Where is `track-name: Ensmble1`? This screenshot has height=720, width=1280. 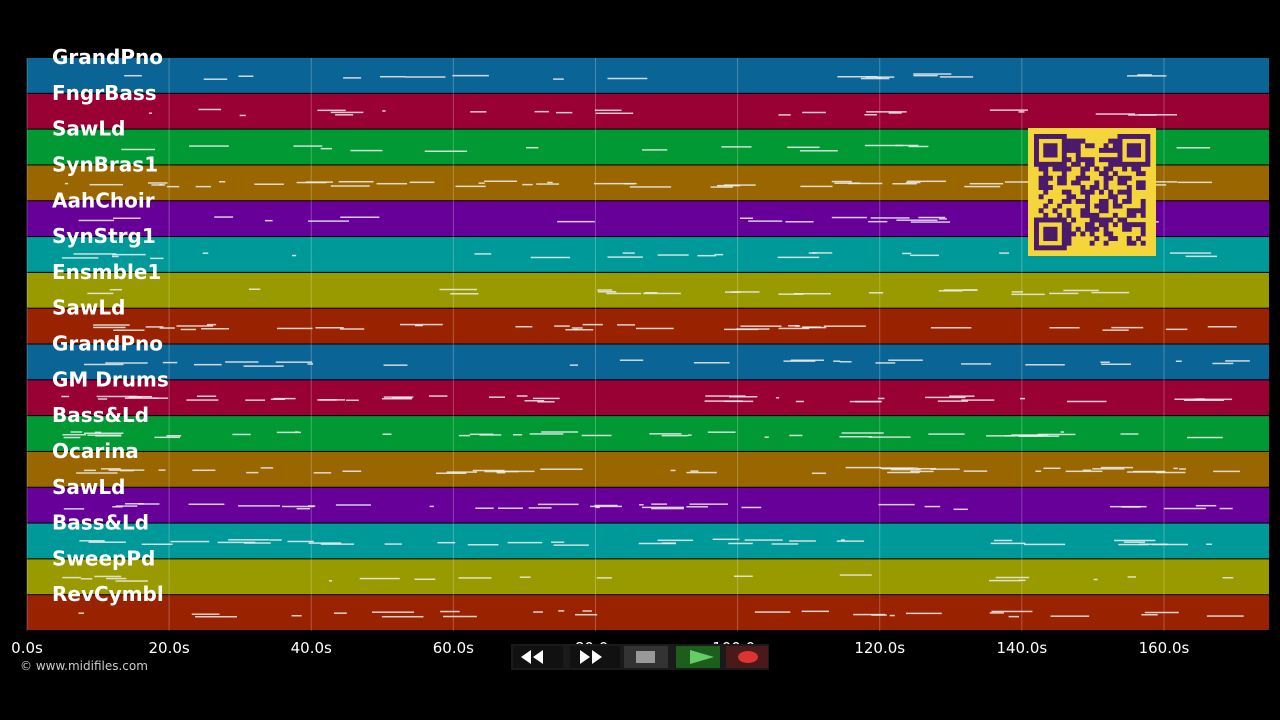 track-name: Ensmble1 is located at coordinates (106, 272).